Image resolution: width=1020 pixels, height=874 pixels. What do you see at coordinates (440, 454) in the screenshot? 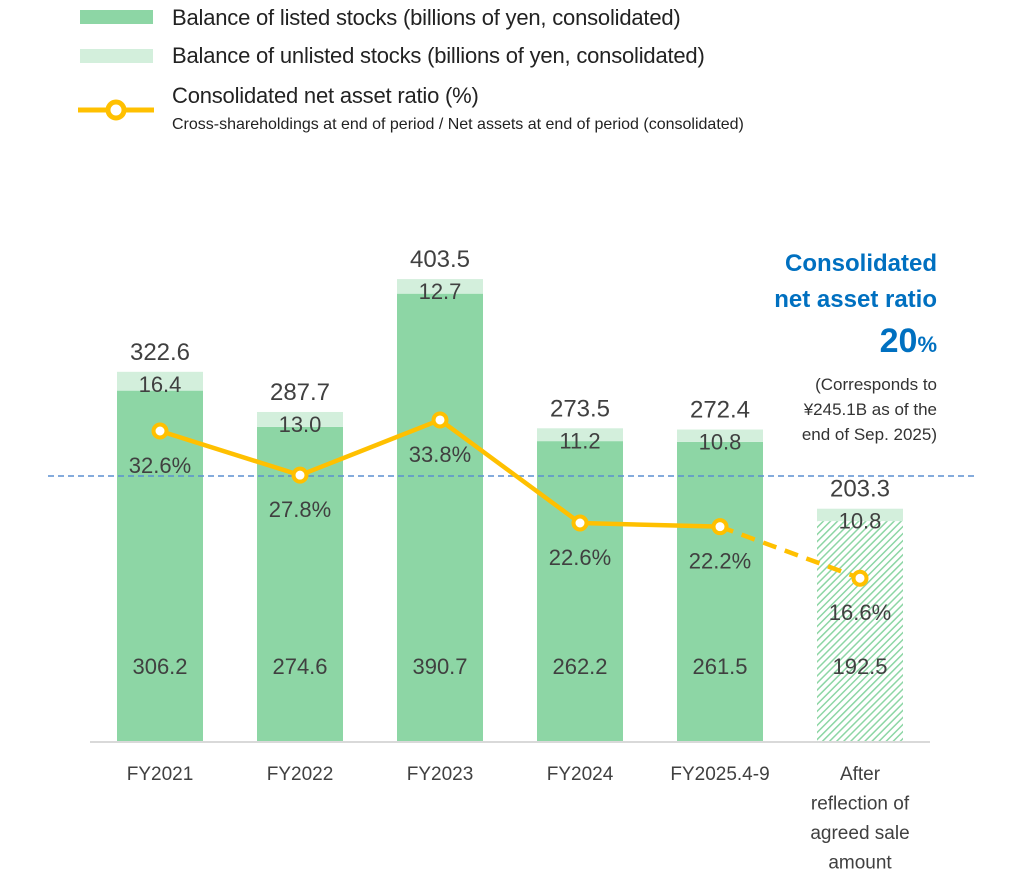
I see `ratio-value-label: 33.8%` at bounding box center [440, 454].